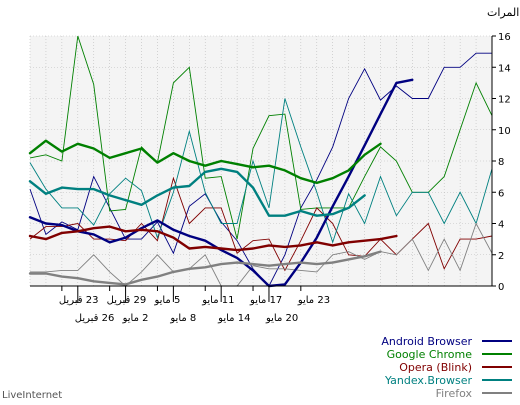 The width and height of the screenshot is (520, 405). I want to click on x-tick-label: 29 قبريل, so click(127, 300).